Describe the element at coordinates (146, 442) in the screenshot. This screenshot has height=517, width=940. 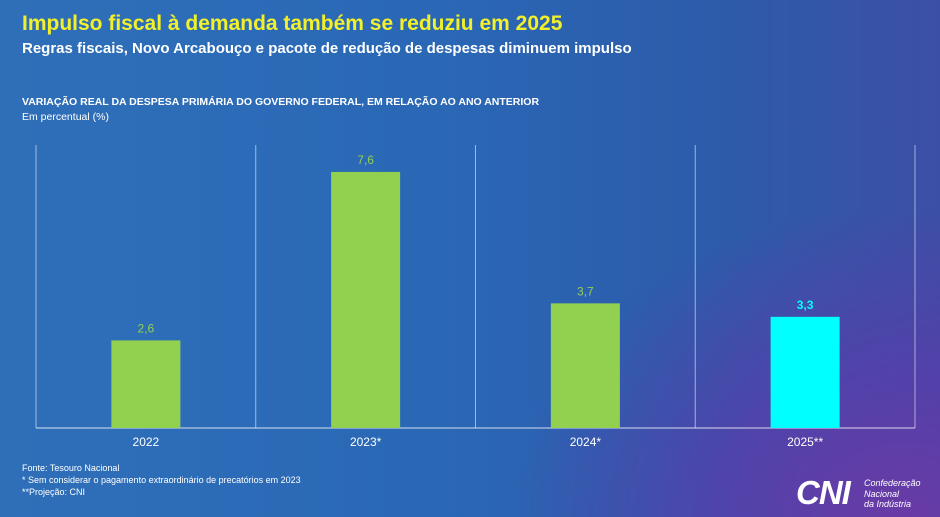
I see `x-tick-label: 2022` at that location.